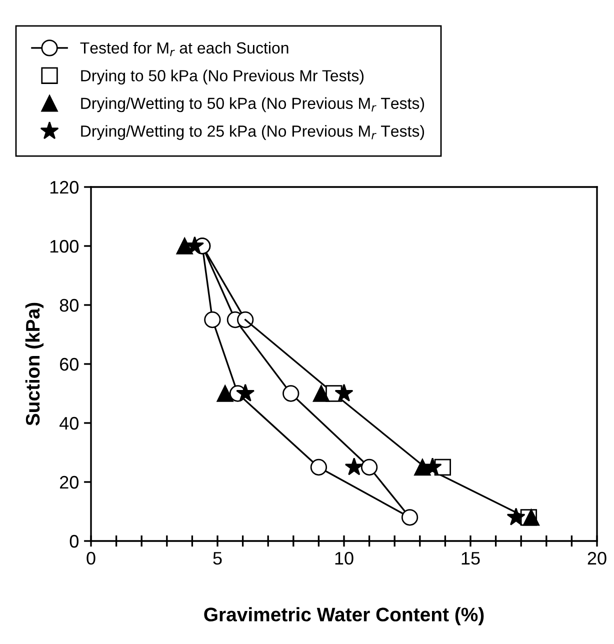  What do you see at coordinates (69, 305) in the screenshot?
I see `y-tick-label: 80` at bounding box center [69, 305].